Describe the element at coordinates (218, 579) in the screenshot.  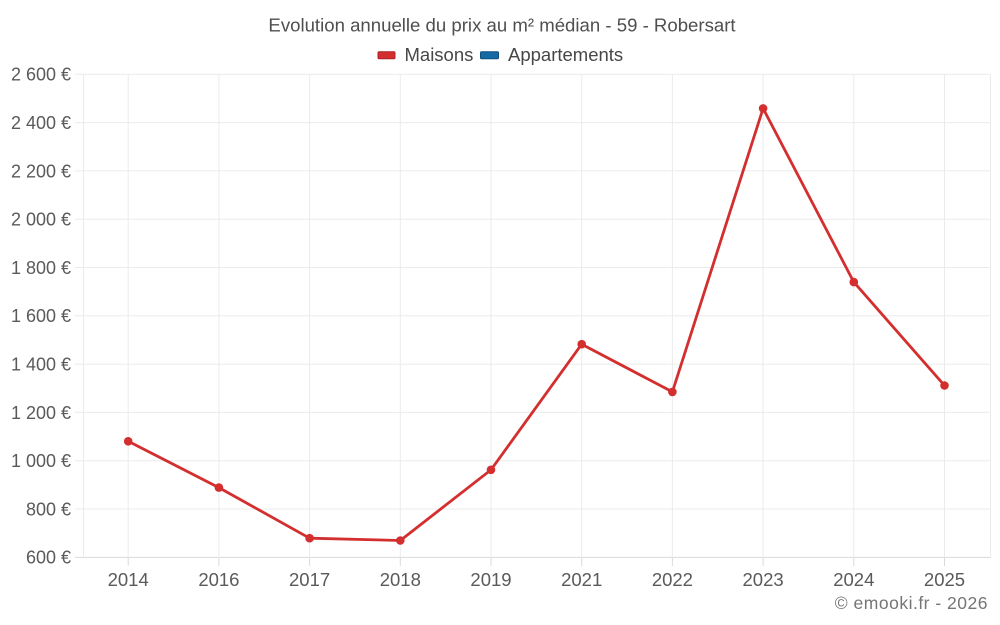
I see `svg-text: 2016` at that location.